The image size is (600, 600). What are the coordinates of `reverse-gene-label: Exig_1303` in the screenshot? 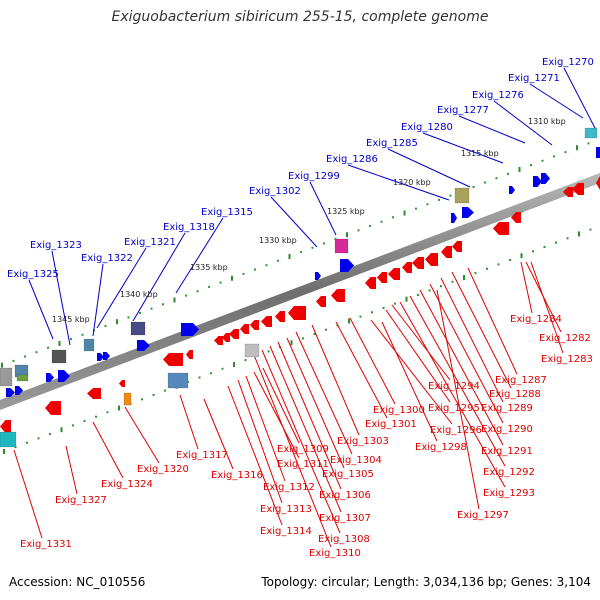 It's located at (363, 441).